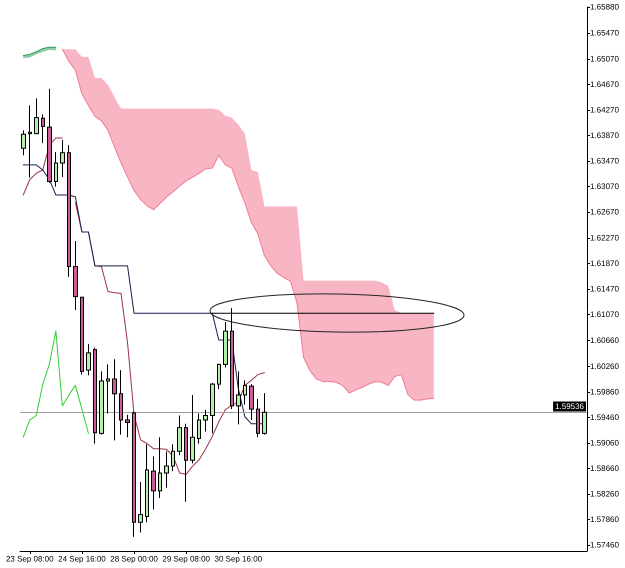  Describe the element at coordinates (605, 545) in the screenshot. I see `y-tick-label: 1.57460` at that location.